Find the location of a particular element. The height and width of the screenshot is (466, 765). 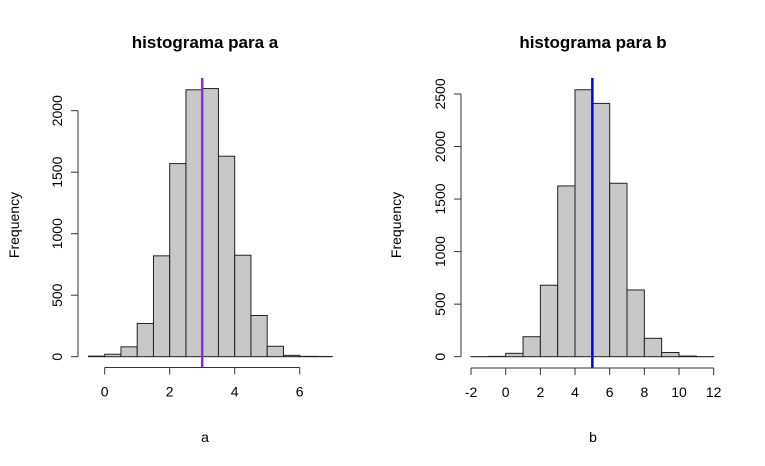

x-tick-label: 12 is located at coordinates (714, 392).